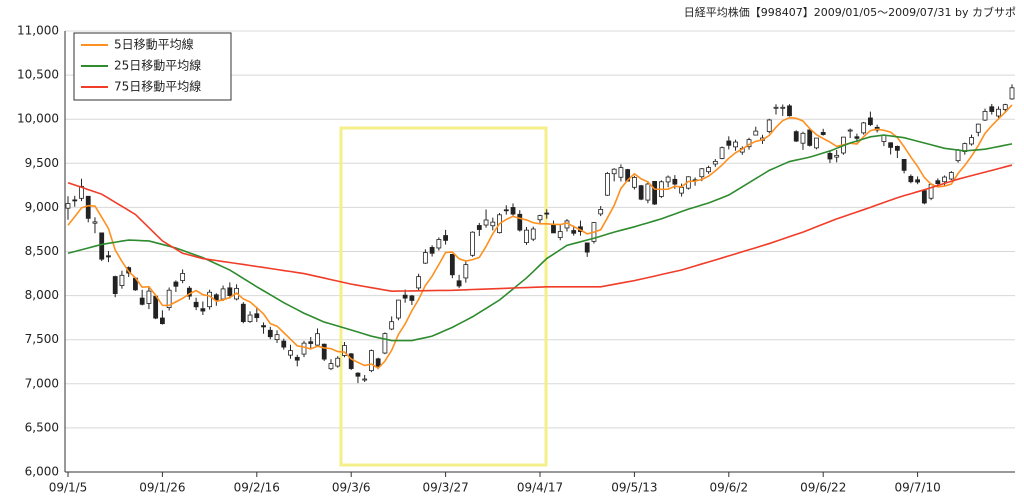 Image resolution: width=1024 pixels, height=501 pixels. I want to click on x-tick-label: 09/3/27, so click(445, 488).